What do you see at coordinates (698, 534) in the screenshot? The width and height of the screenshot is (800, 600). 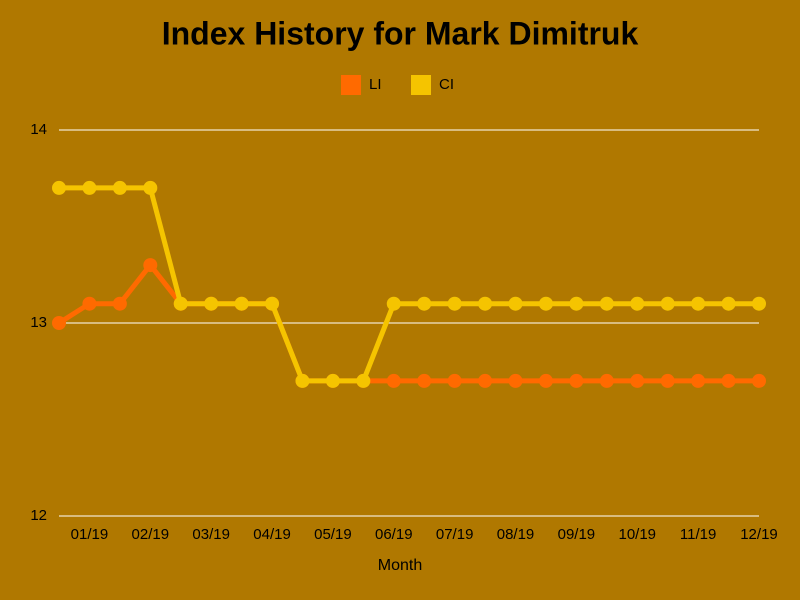 I see `x-tick-label: 11/19` at bounding box center [698, 534].